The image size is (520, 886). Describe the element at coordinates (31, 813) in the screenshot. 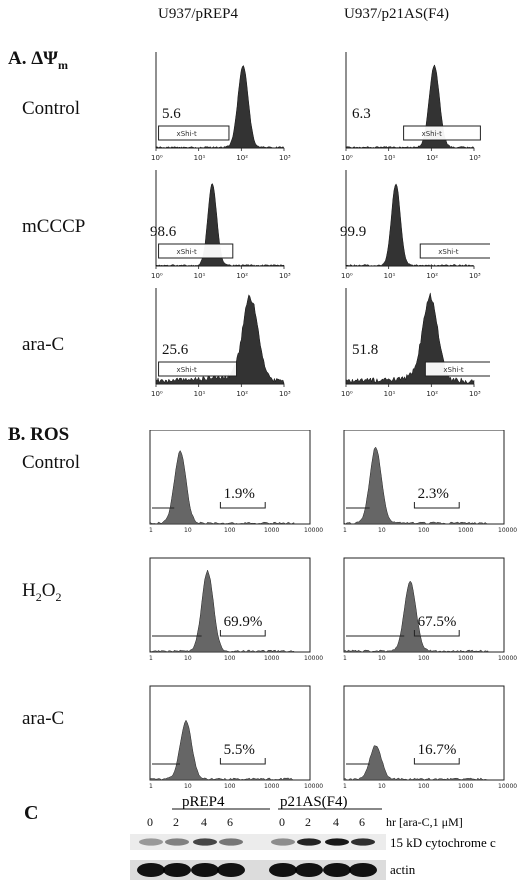

I see `section-c-label: C` at that location.